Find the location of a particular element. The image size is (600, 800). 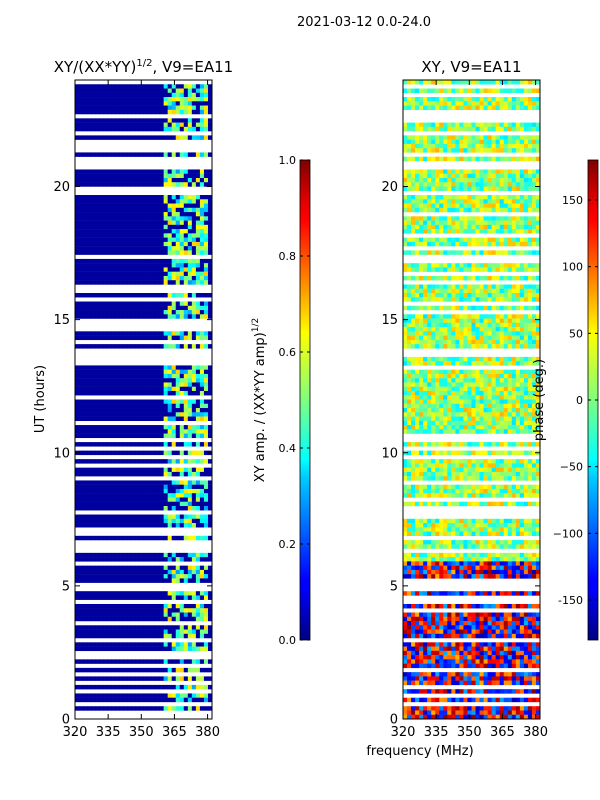

y-tick-label: 20 is located at coordinates (61, 187).